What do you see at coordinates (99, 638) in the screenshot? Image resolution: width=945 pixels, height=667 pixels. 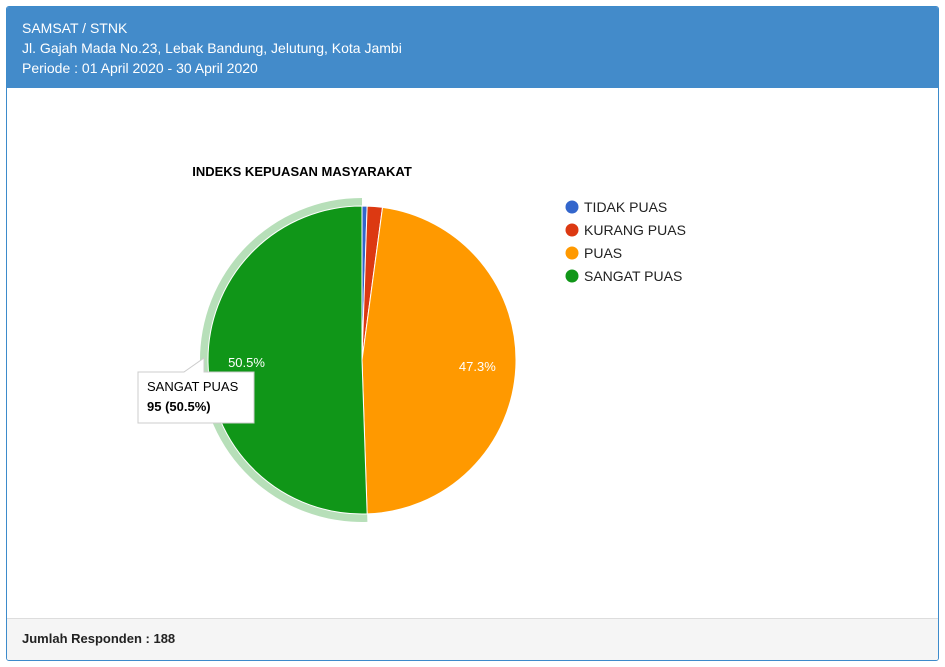 I see `respondent-count: Jumlah Responden : 188` at bounding box center [99, 638].